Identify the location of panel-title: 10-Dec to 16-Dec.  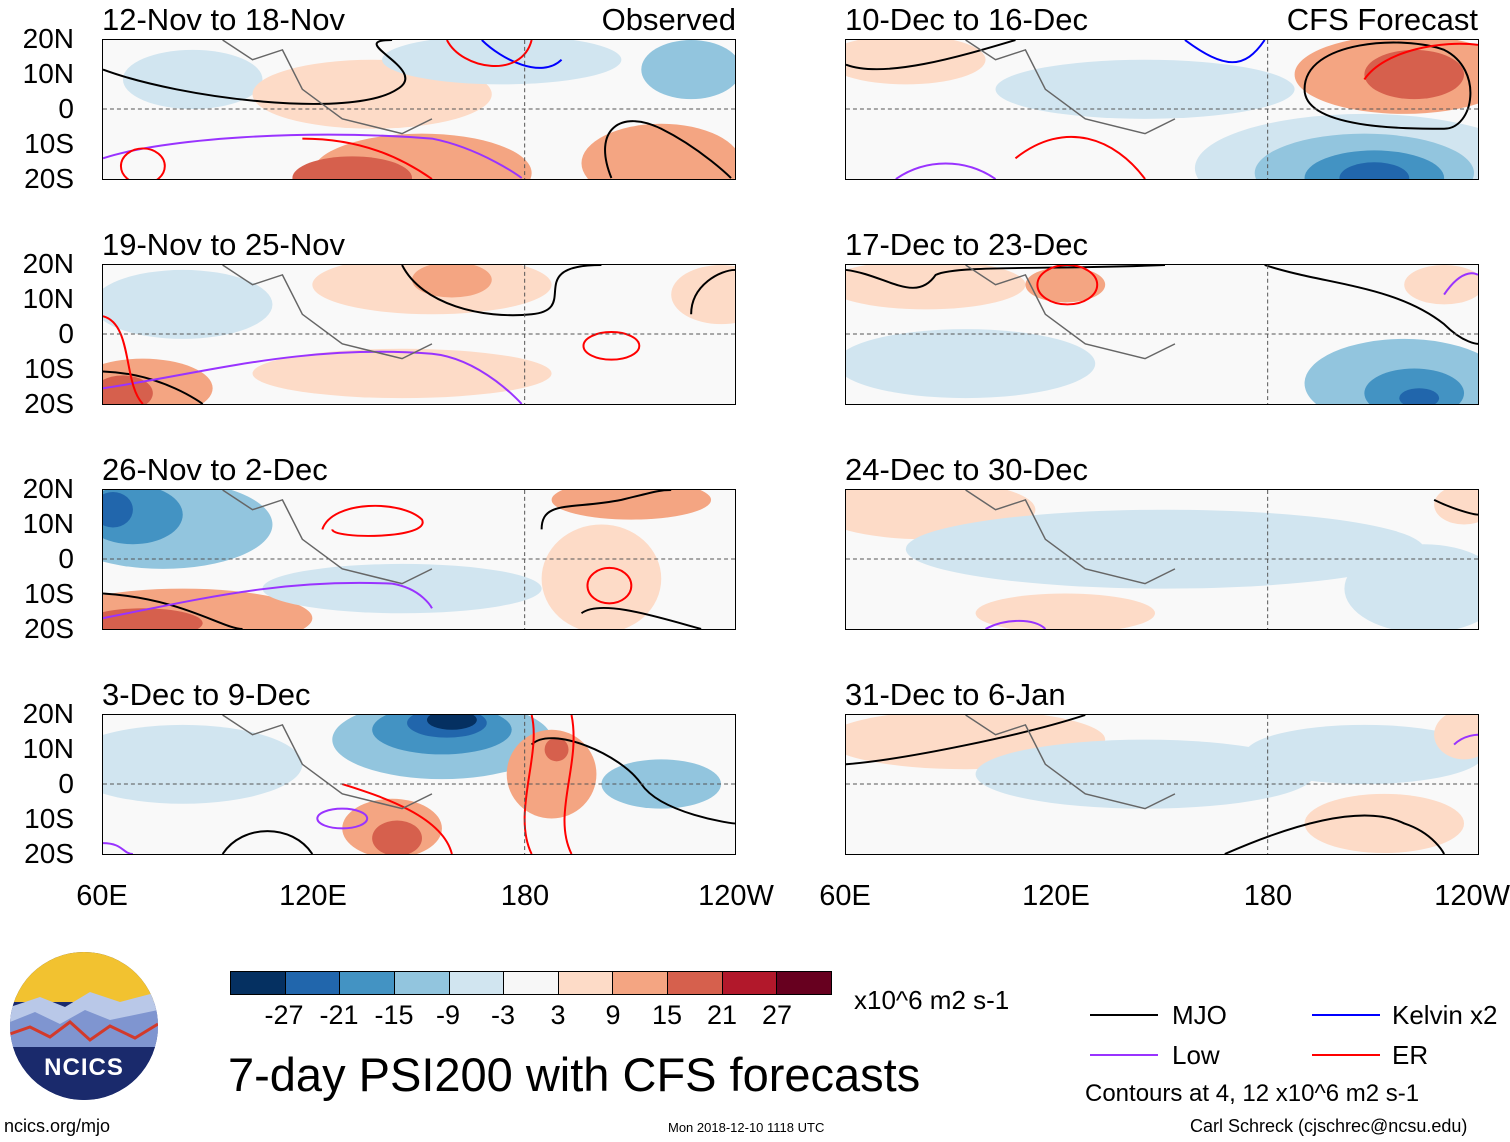
(966, 19).